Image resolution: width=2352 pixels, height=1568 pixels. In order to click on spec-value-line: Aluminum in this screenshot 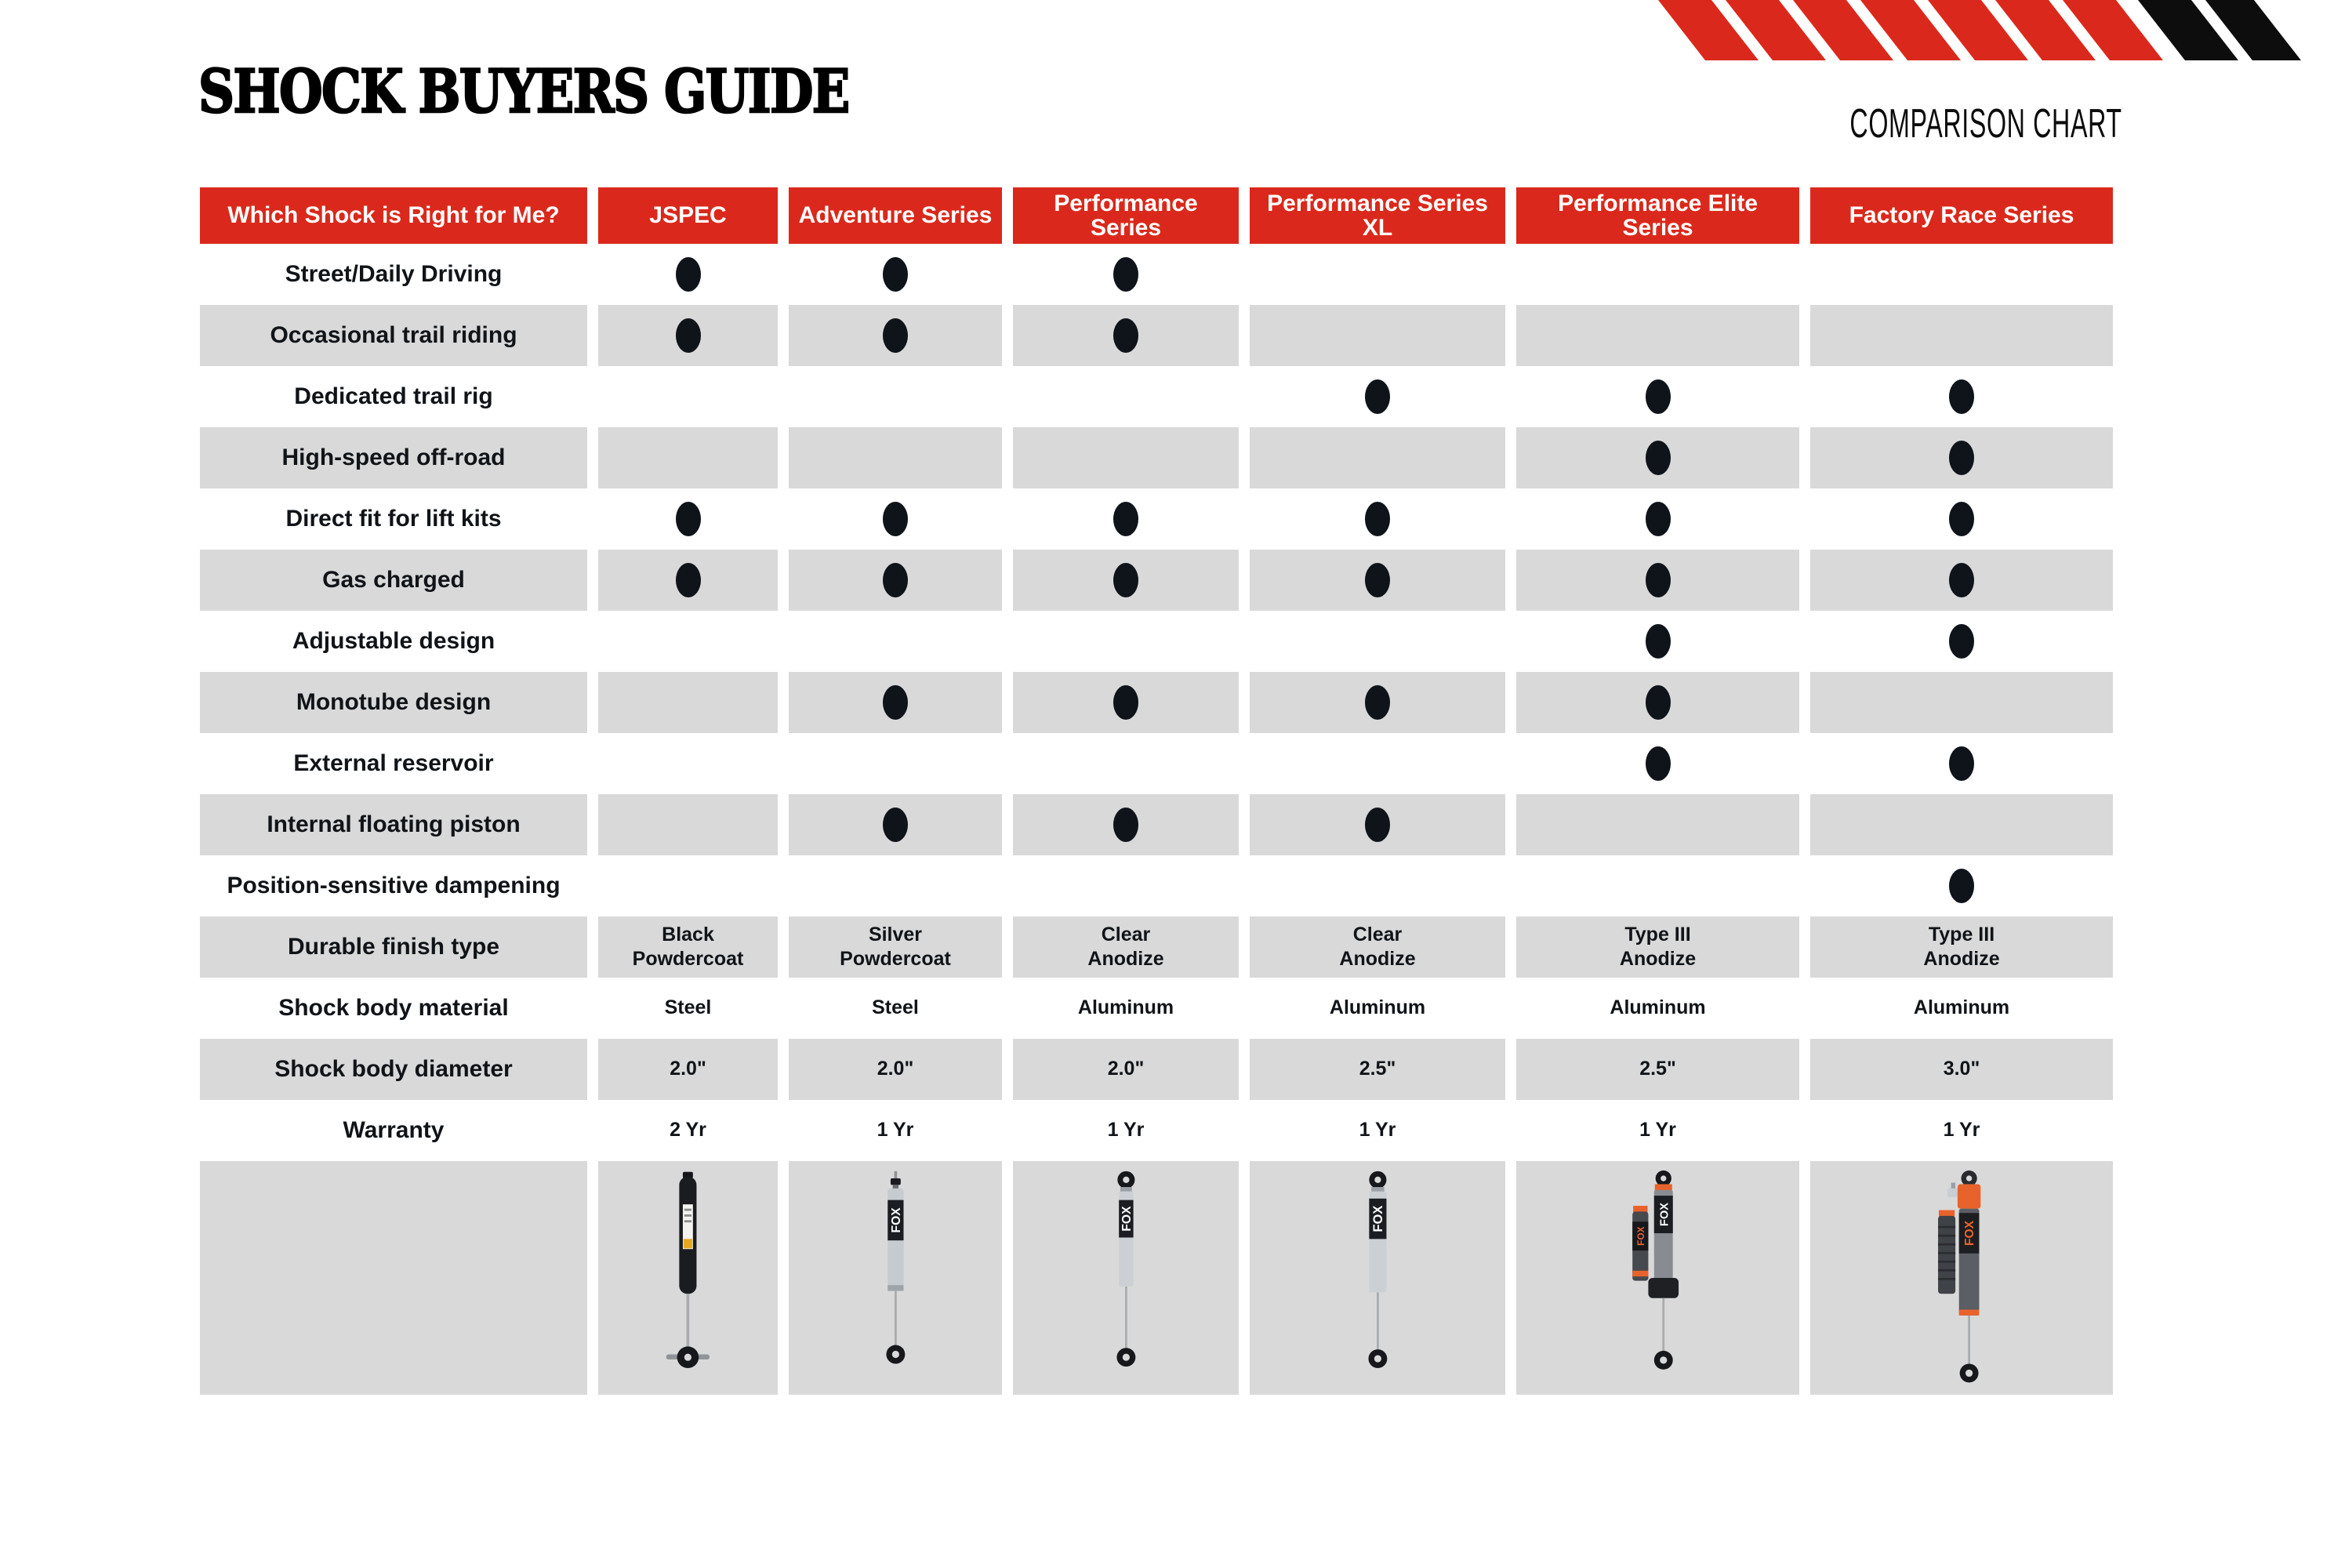, I will do `click(1961, 1007)`.